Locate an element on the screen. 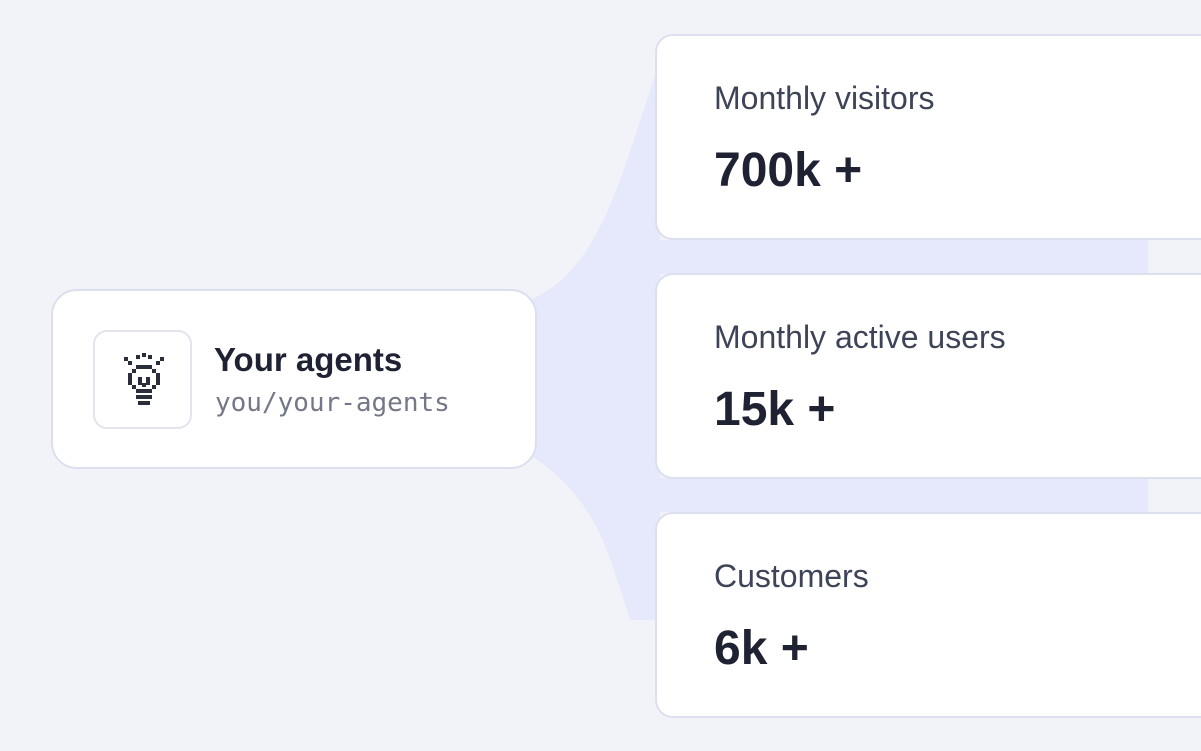 The width and height of the screenshot is (1201, 751). stat-value: 6k + is located at coordinates (761, 648).